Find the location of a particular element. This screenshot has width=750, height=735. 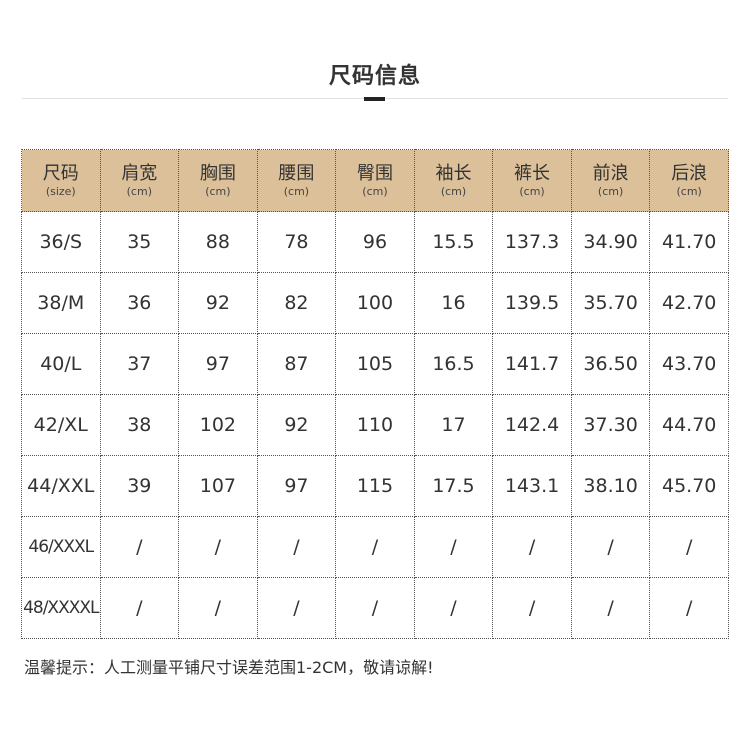

measurement-cell: 137.3 is located at coordinates (532, 242).